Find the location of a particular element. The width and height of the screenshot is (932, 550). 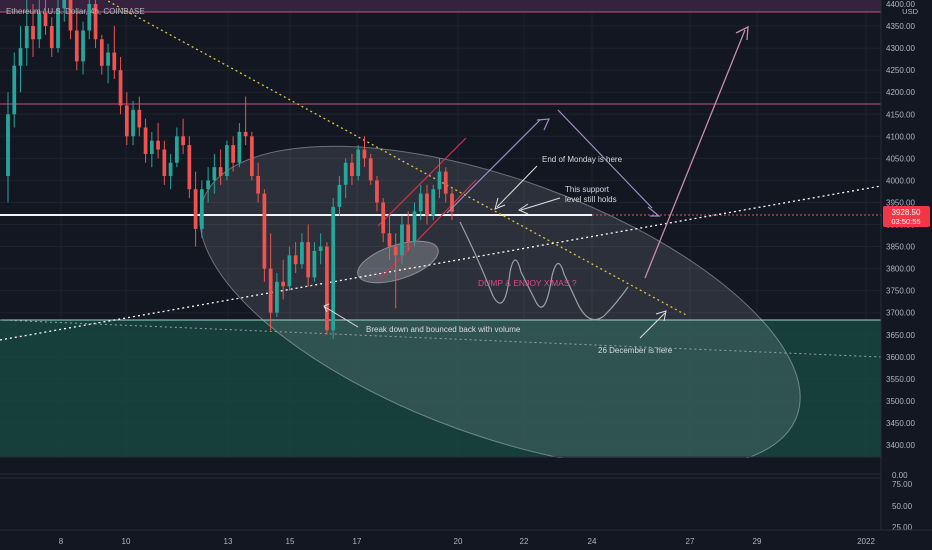

gray-lower-trend-line is located at coordinates (441, 338).